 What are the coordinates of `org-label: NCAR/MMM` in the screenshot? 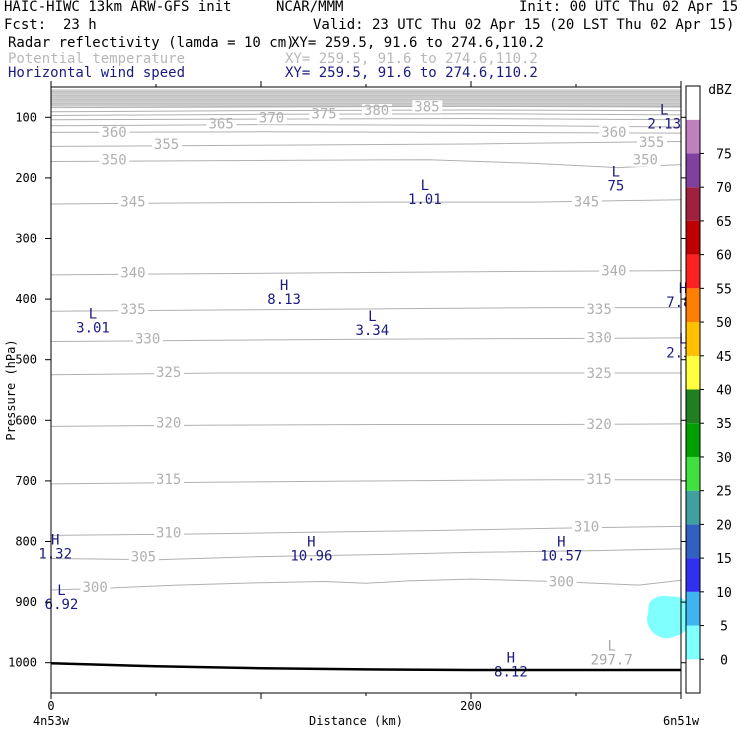 It's located at (310, 7).